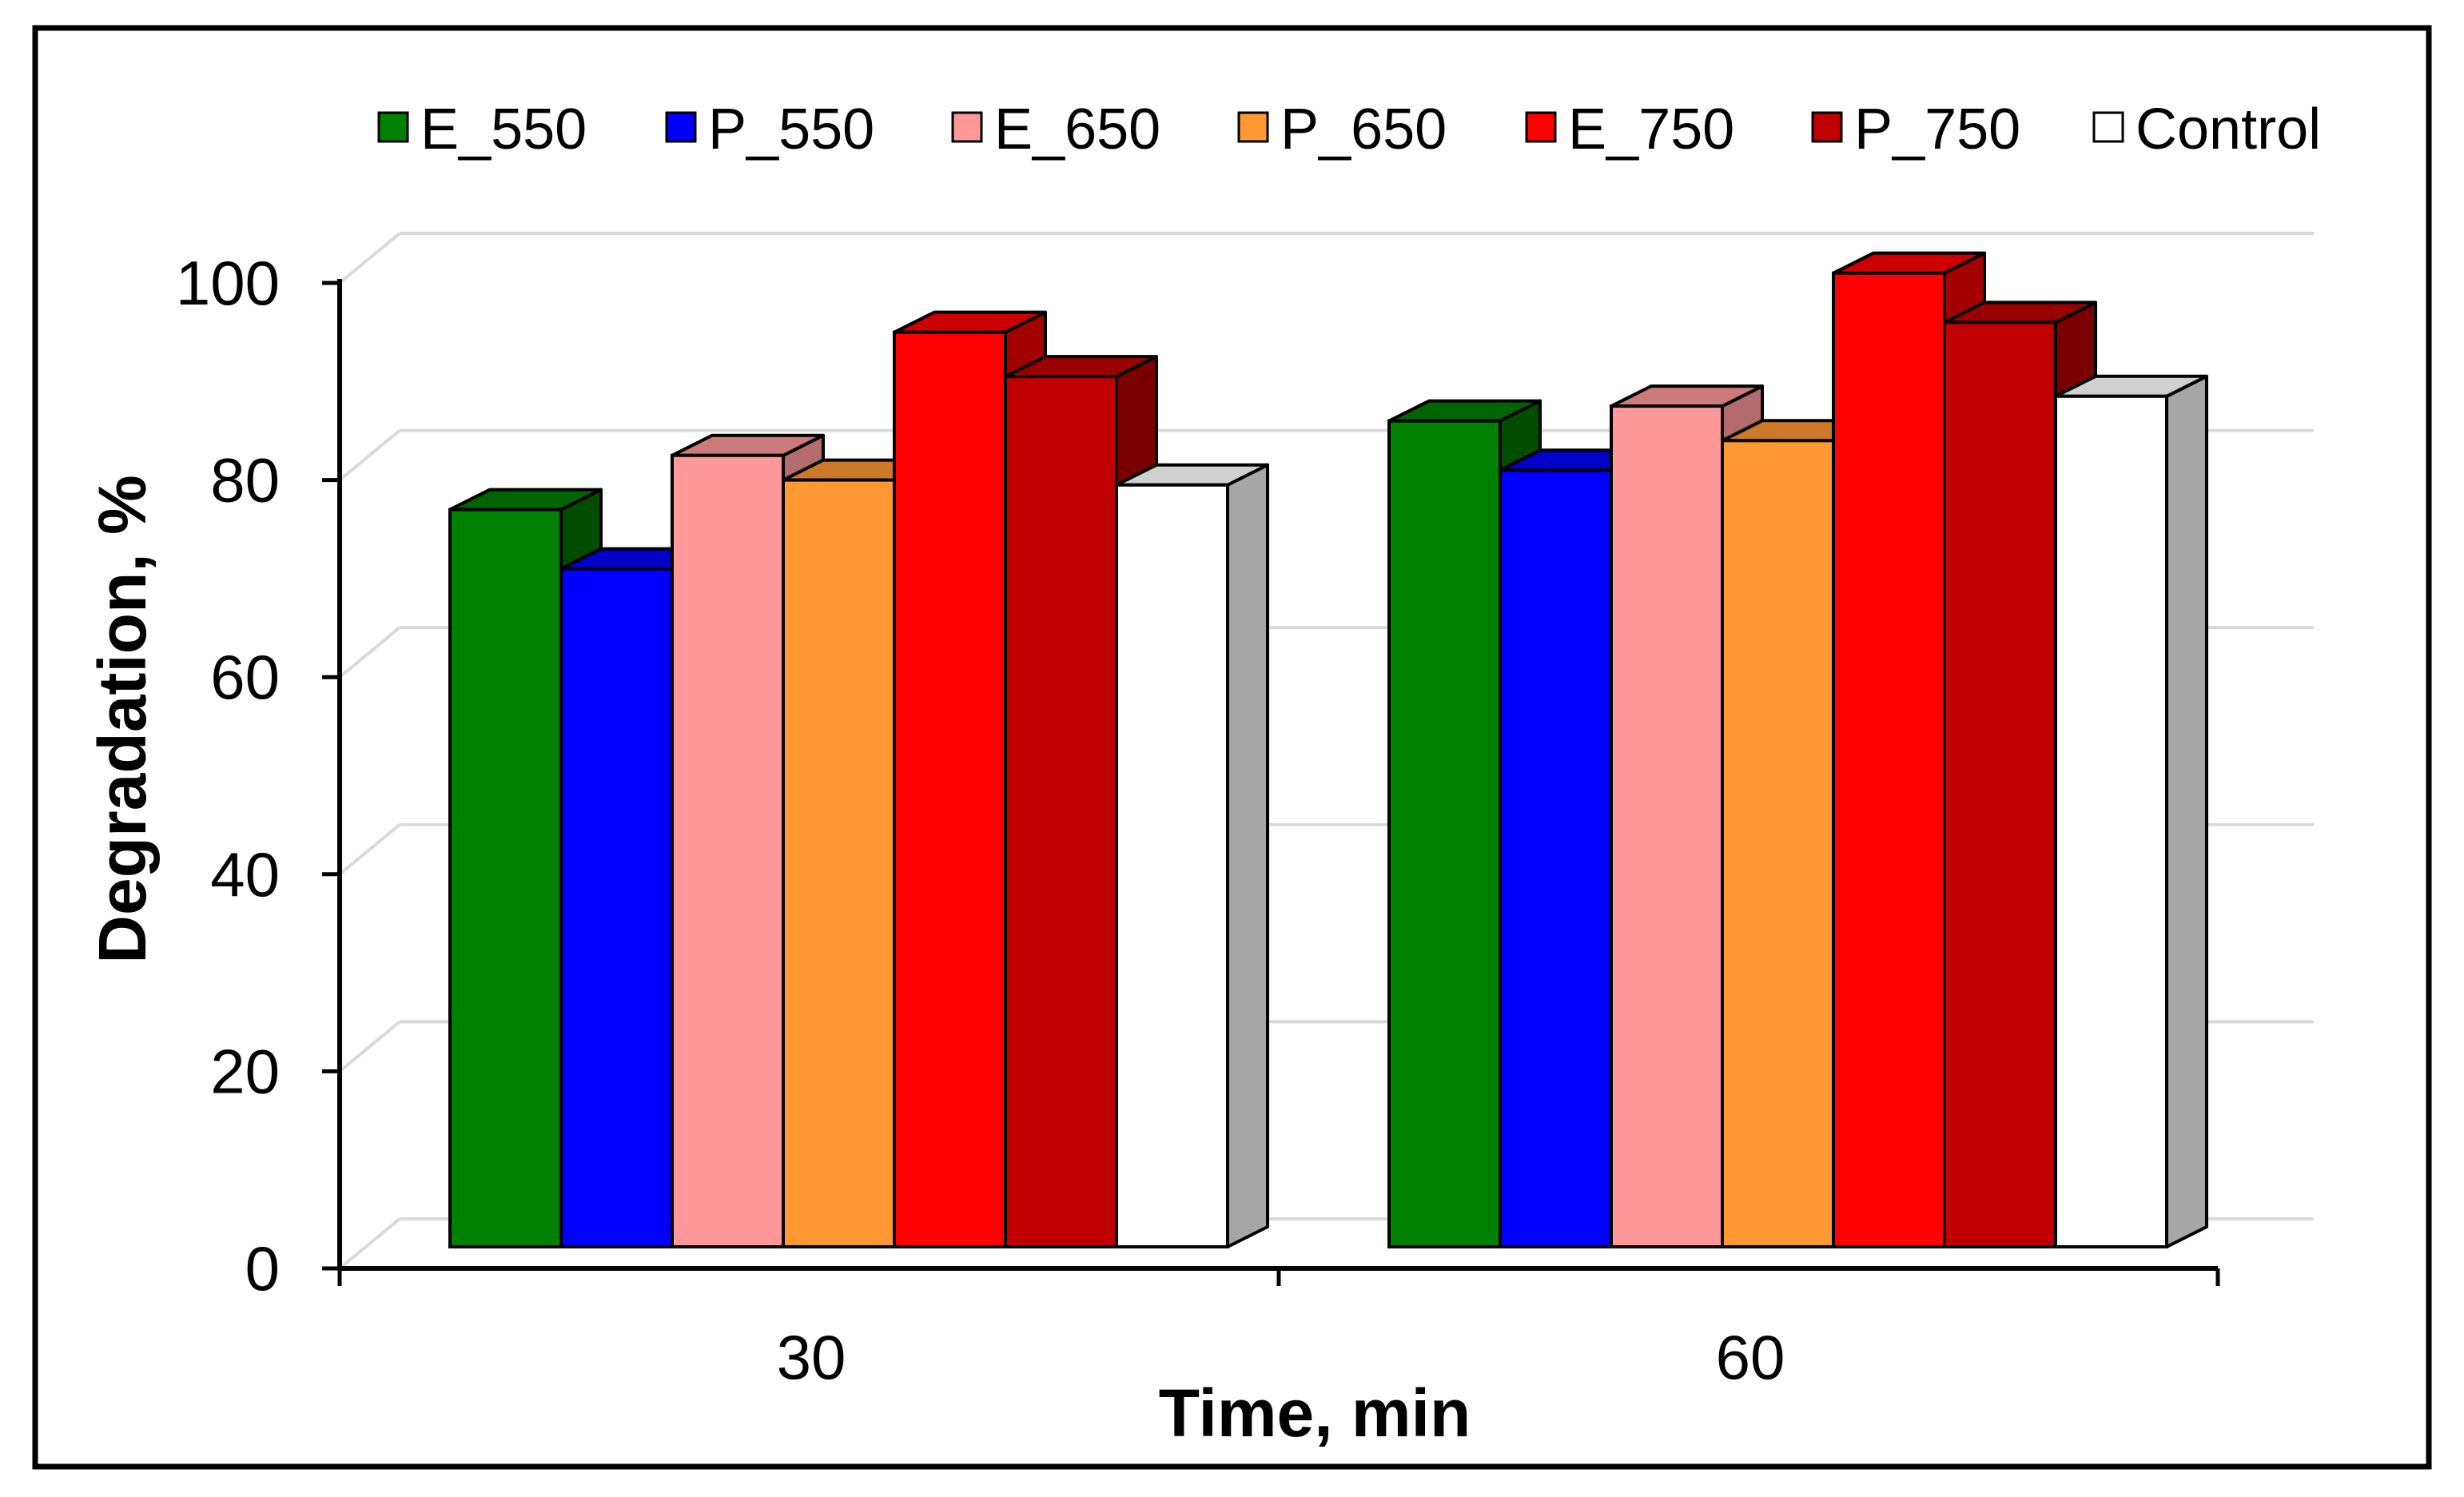  Describe the element at coordinates (123, 719) in the screenshot. I see `y-axis-label: Degradation, %` at that location.